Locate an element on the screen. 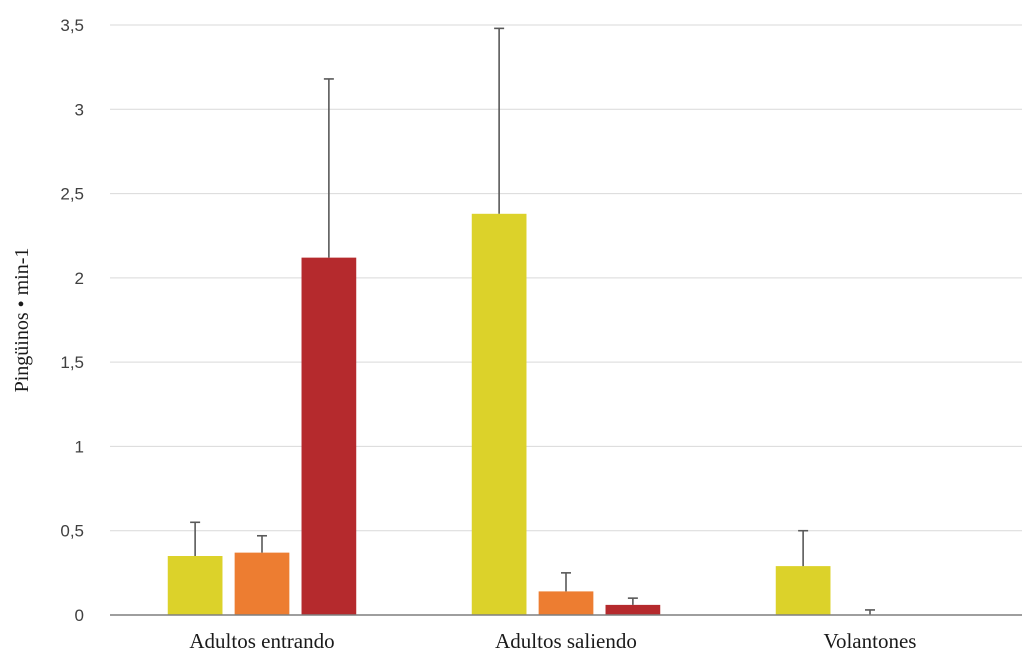 The width and height of the screenshot is (1030, 657). y-tick-labels: 0 0,5 1 1,5 2 2,5 3 3,5 is located at coordinates (72, 320).